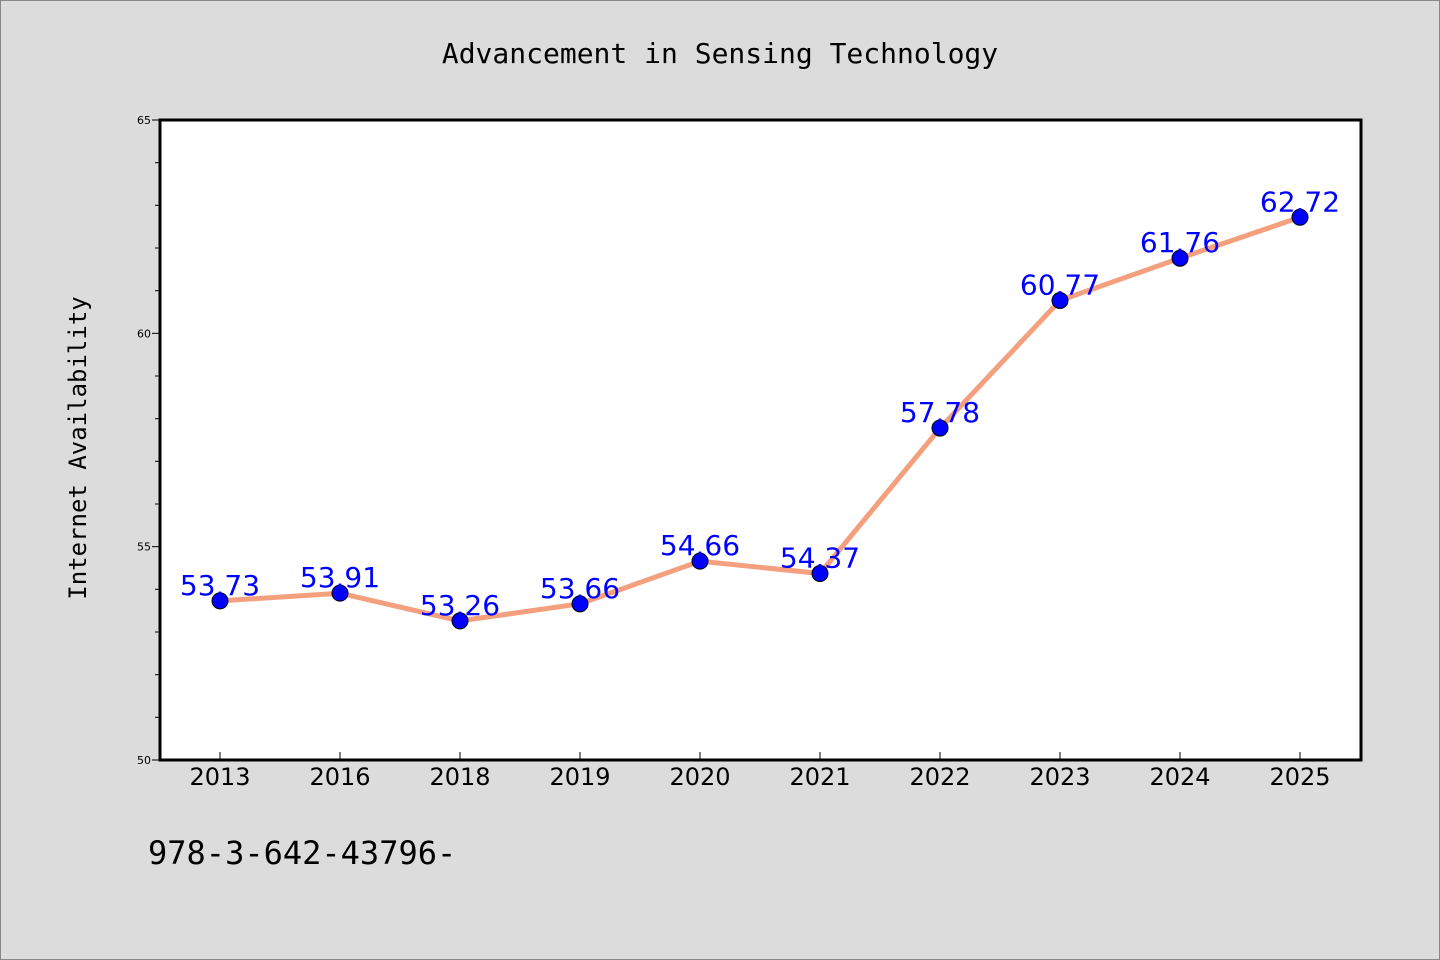 This screenshot has height=960, width=1440. Describe the element at coordinates (699, 777) in the screenshot. I see `x-tick-label: 2020` at that location.